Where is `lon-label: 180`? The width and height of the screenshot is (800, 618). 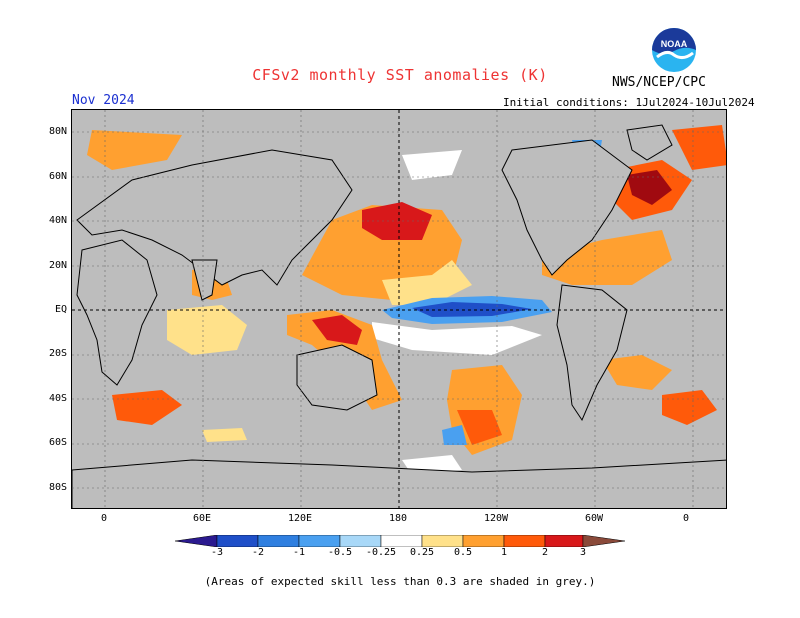 lon-label: 180 is located at coordinates (398, 518).